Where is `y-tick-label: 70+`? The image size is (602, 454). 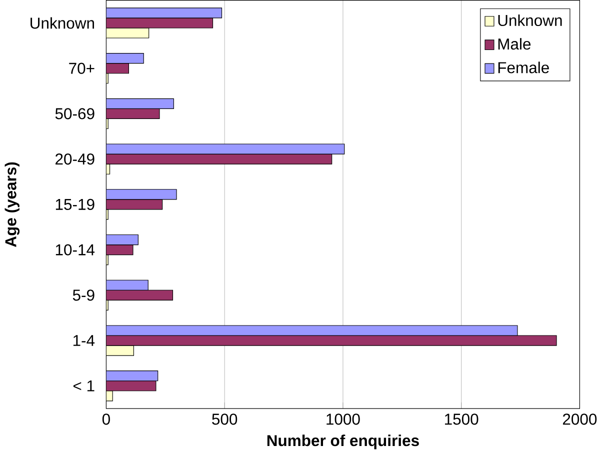 y-tick-label: 70+ is located at coordinates (81, 68).